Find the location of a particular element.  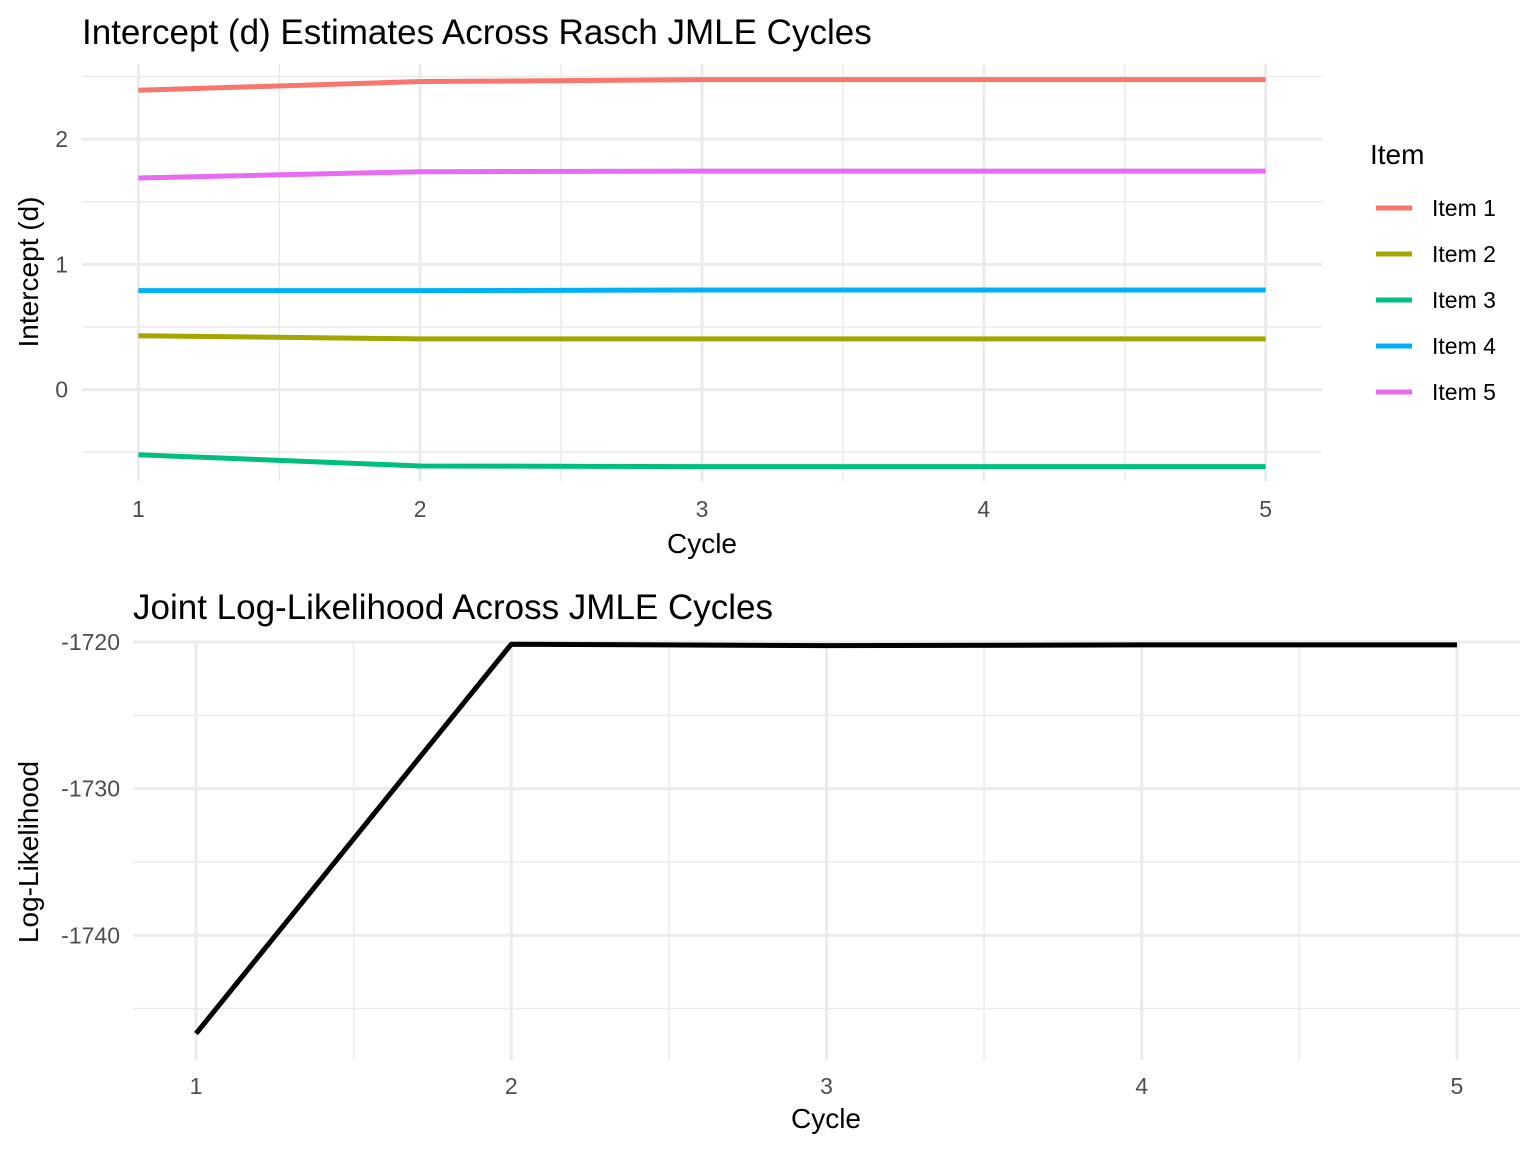

intercept-y-tick-label: 2 is located at coordinates (61, 139).